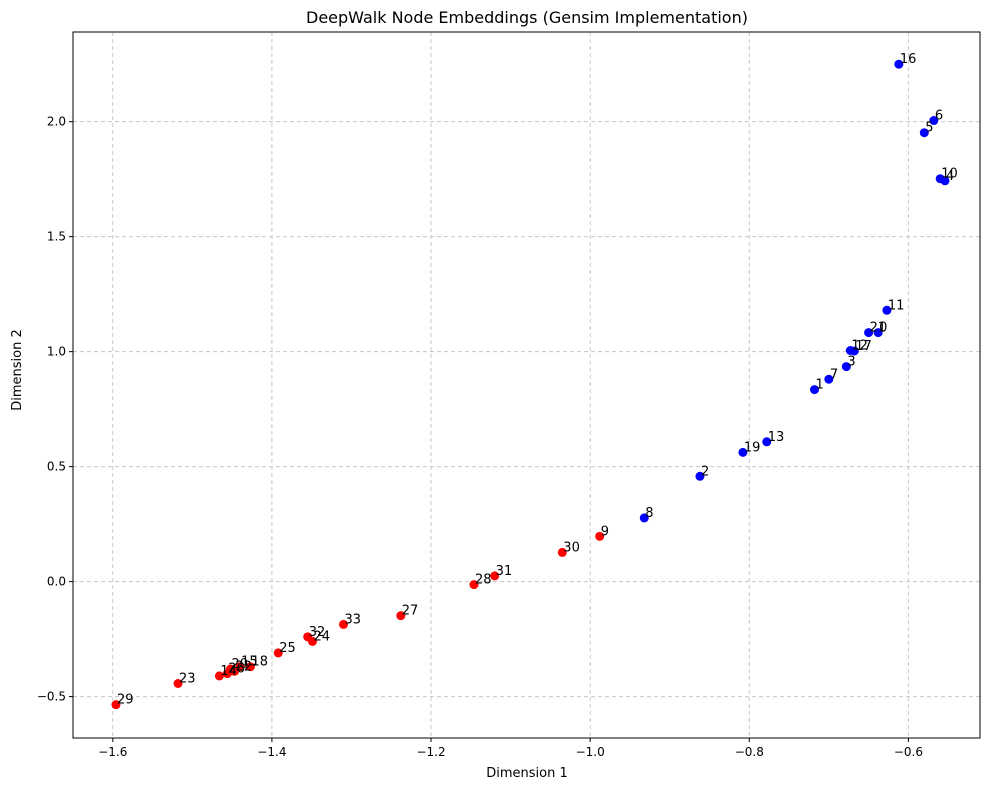 The image size is (989, 790). I want to click on point-label: 27, so click(410, 611).